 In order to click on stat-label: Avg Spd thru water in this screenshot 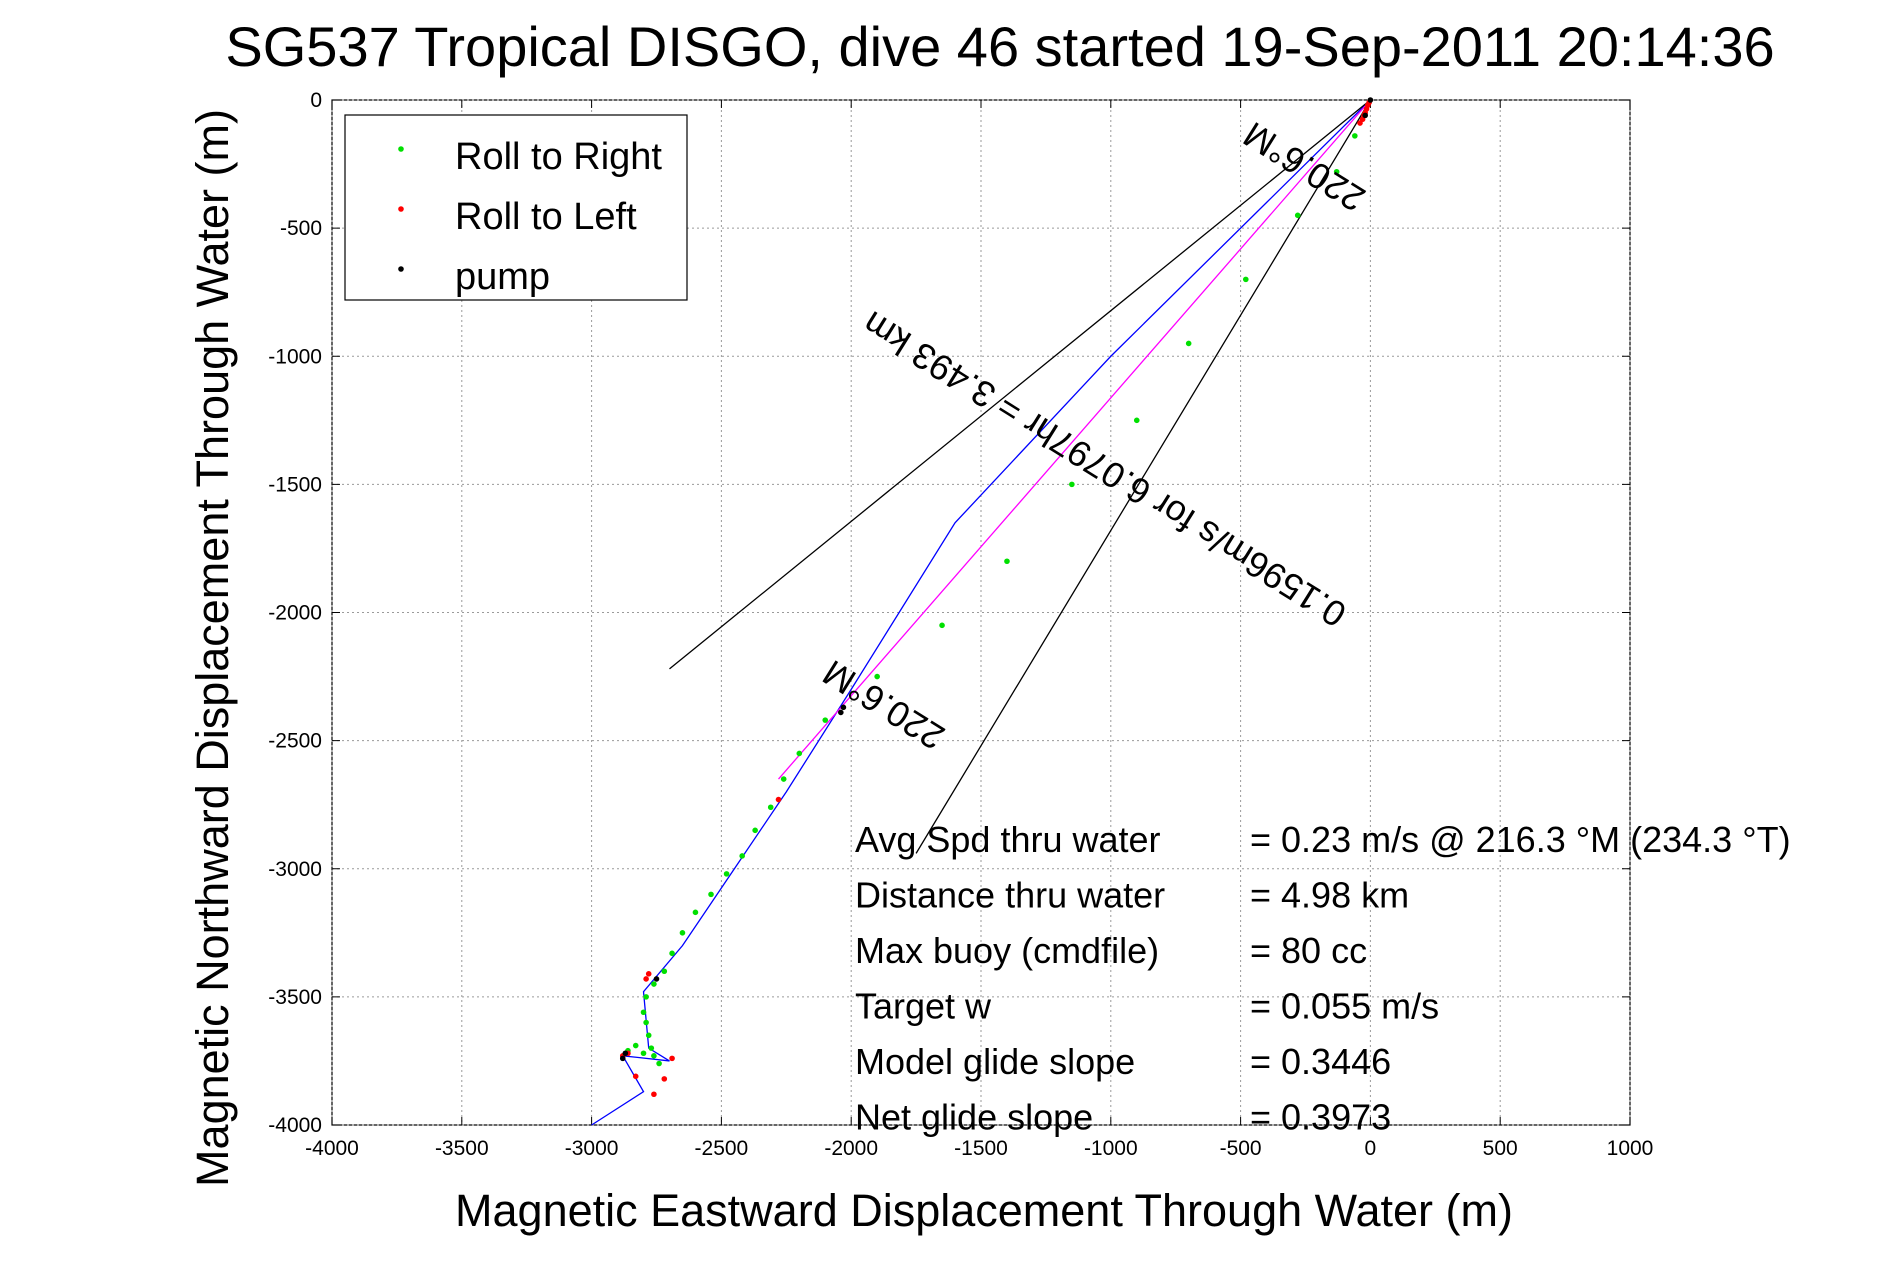, I will do `click(1008, 839)`.